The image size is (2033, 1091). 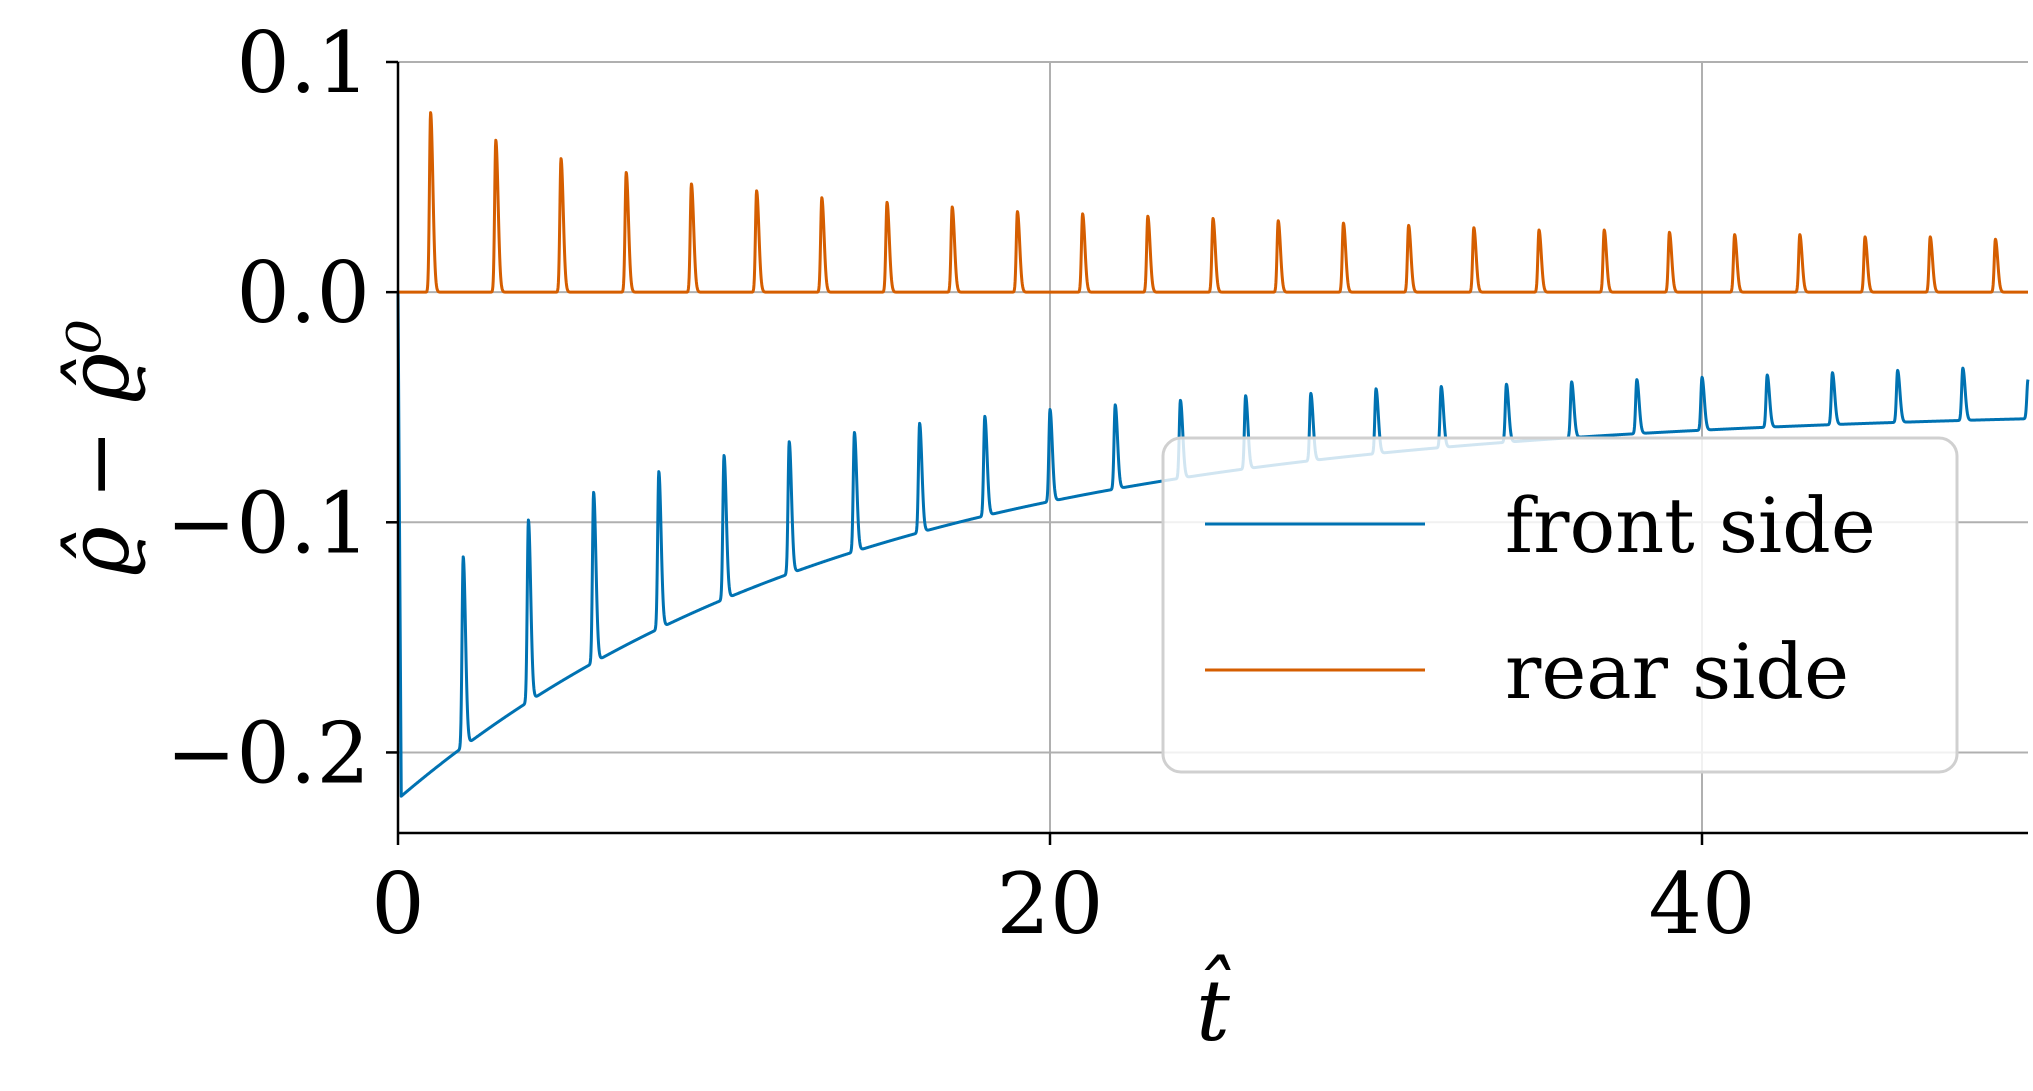 I want to click on legend-label-front-side: front side, so click(x=1690, y=525).